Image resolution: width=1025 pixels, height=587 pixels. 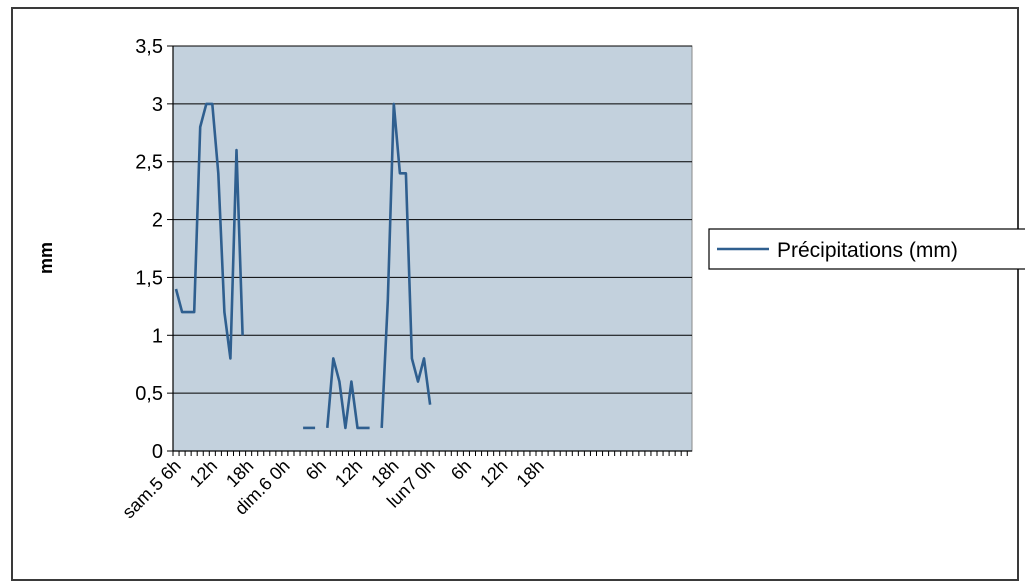 What do you see at coordinates (149, 163) in the screenshot?
I see `y-tick-label: 2,5` at bounding box center [149, 163].